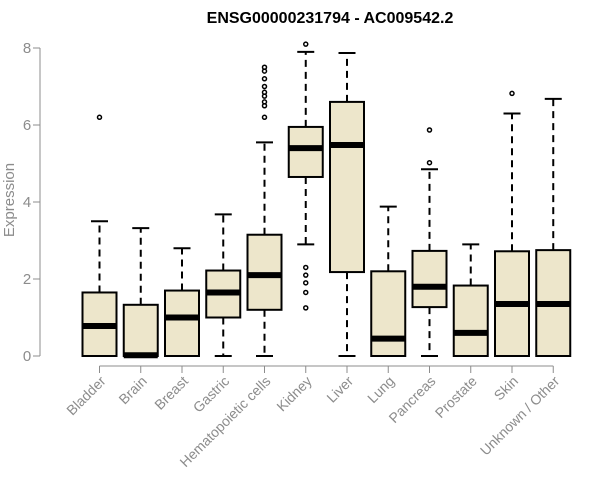  I want to click on box-liver, so click(347, 204).